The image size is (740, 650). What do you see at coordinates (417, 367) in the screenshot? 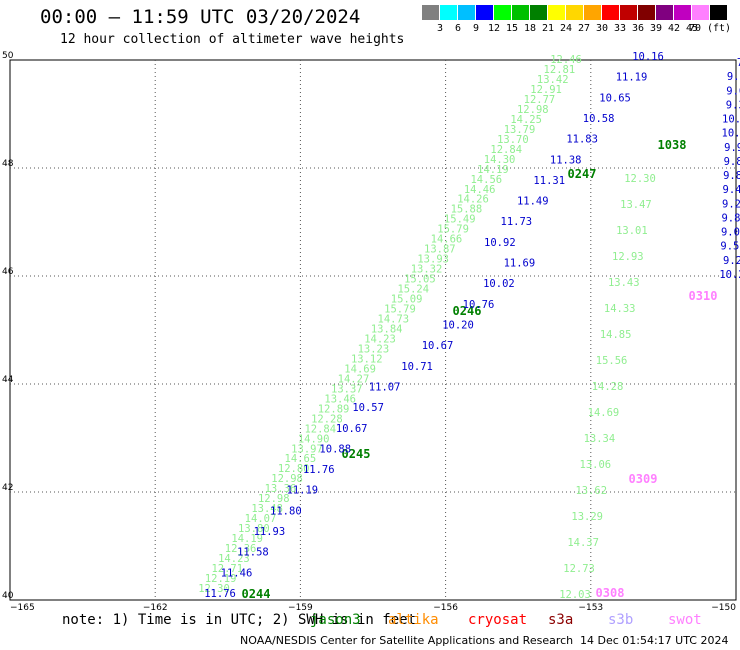
I see `swh-value-label: 10.71` at bounding box center [417, 367].